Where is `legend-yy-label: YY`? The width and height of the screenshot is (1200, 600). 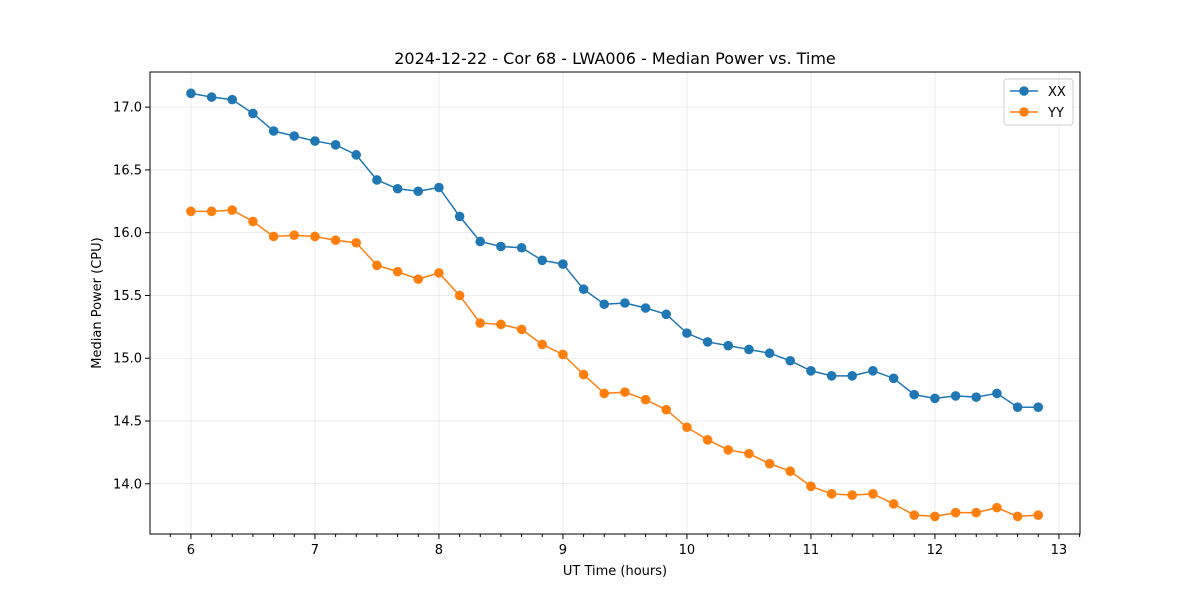 legend-yy-label: YY is located at coordinates (1055, 113).